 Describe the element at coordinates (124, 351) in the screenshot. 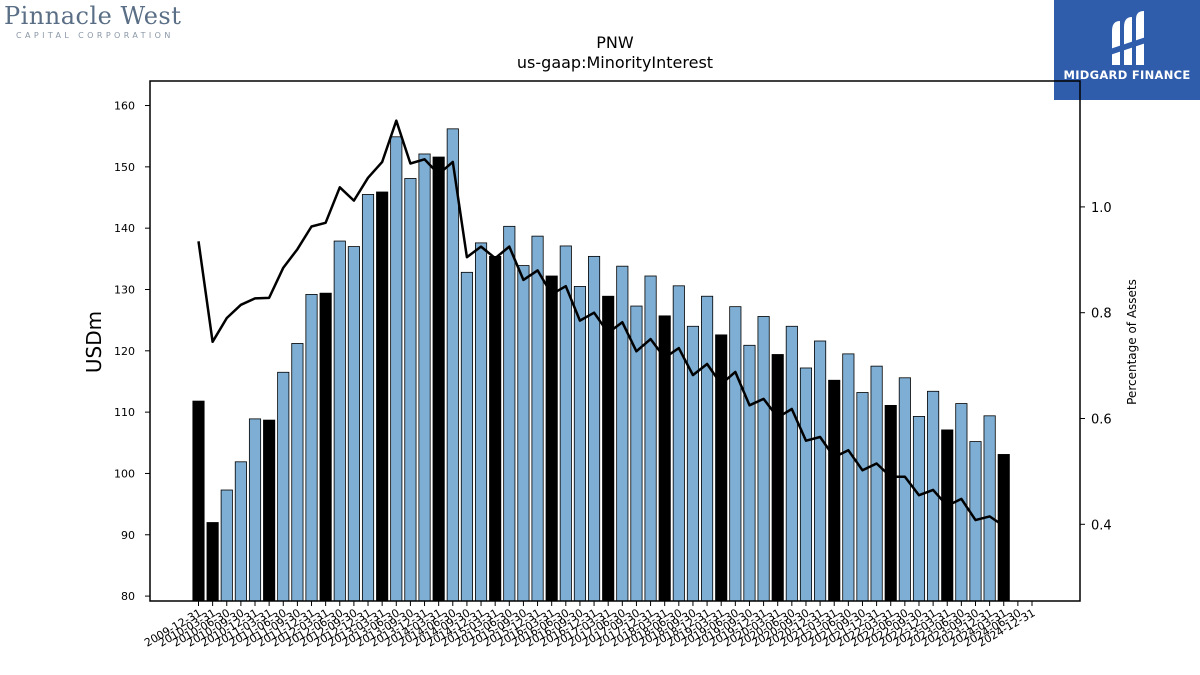

I see `y-tick-label: 120` at that location.